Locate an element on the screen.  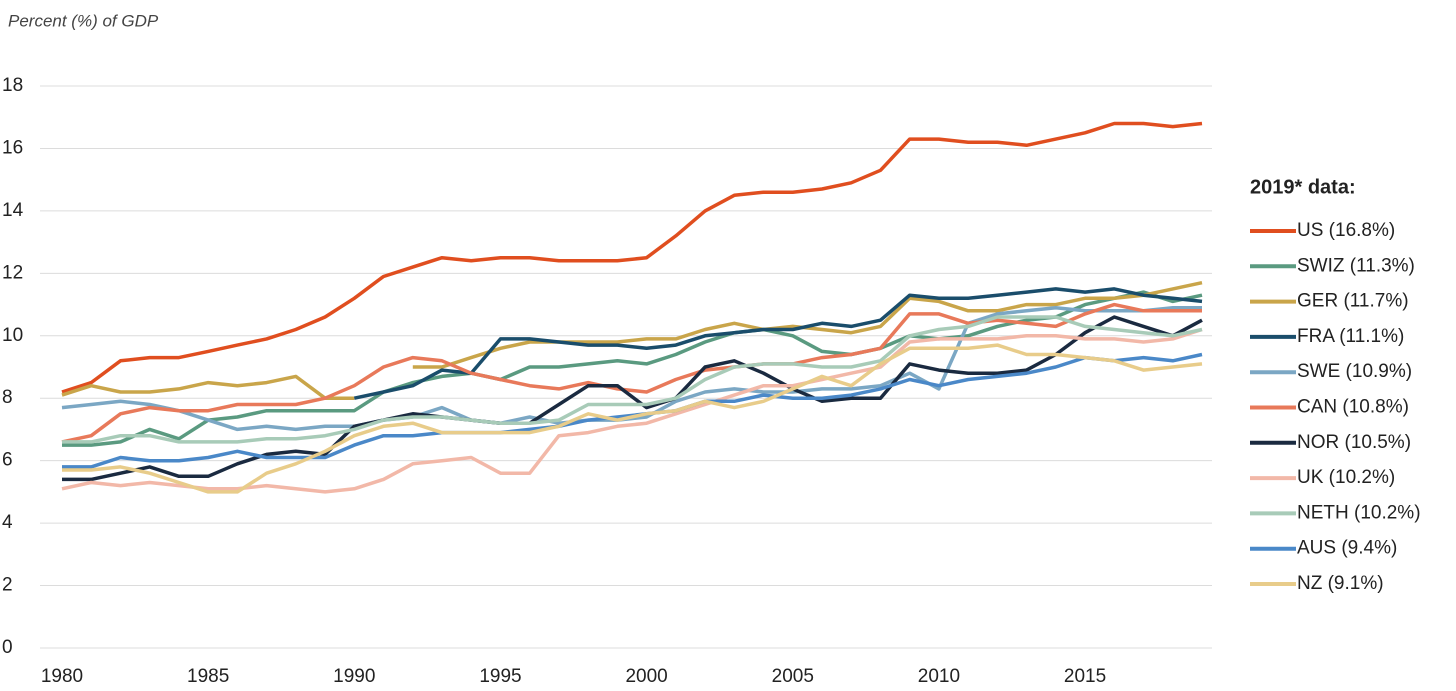
legend-label: NETH (10.2%) is located at coordinates (1359, 512).